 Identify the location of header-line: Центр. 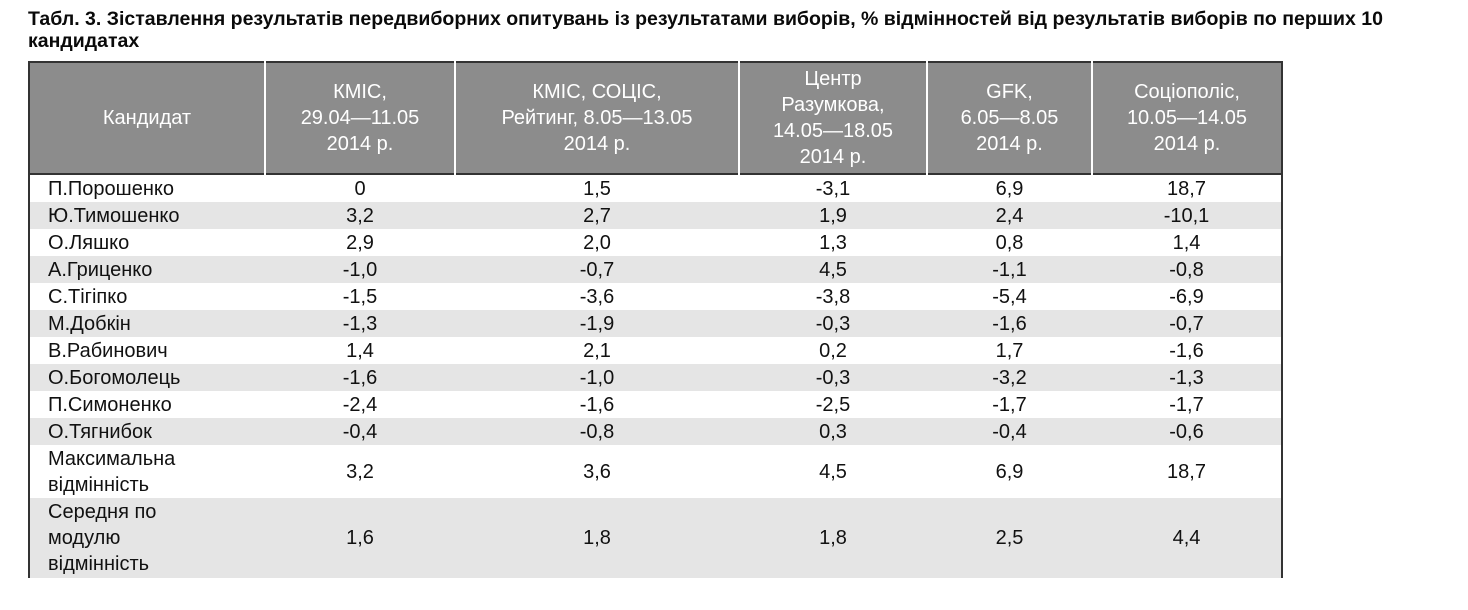
(833, 79).